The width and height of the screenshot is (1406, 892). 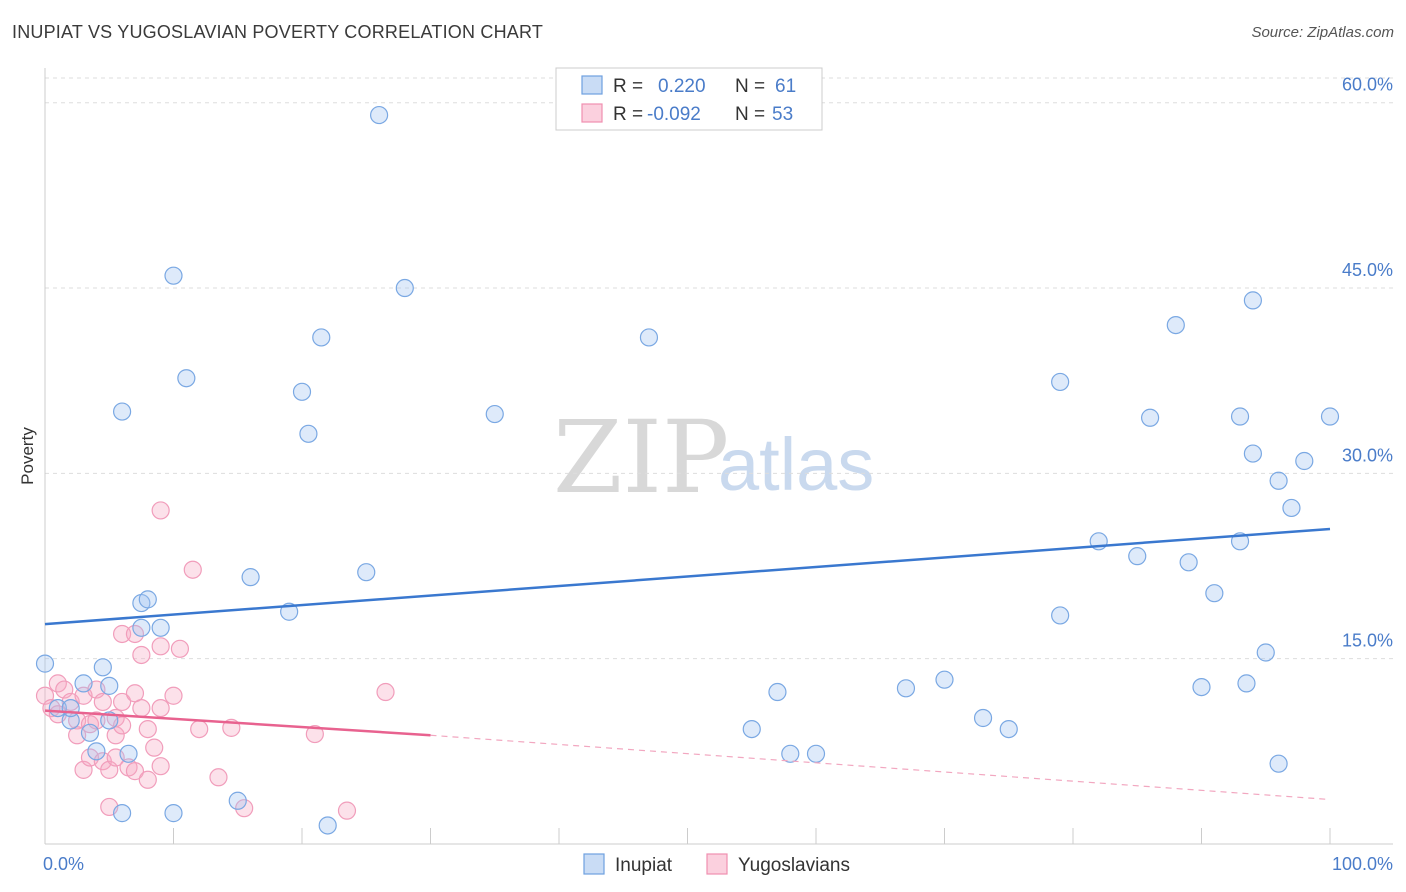 What do you see at coordinates (1367, 270) in the screenshot?
I see `y-tick-label: 45.0%` at bounding box center [1367, 270].